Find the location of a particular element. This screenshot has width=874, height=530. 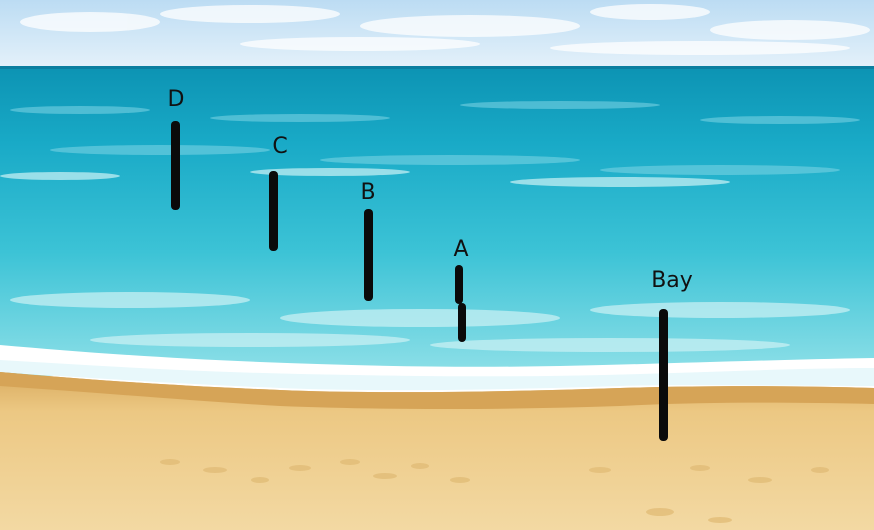

marker-line-bay is located at coordinates (663, 375).